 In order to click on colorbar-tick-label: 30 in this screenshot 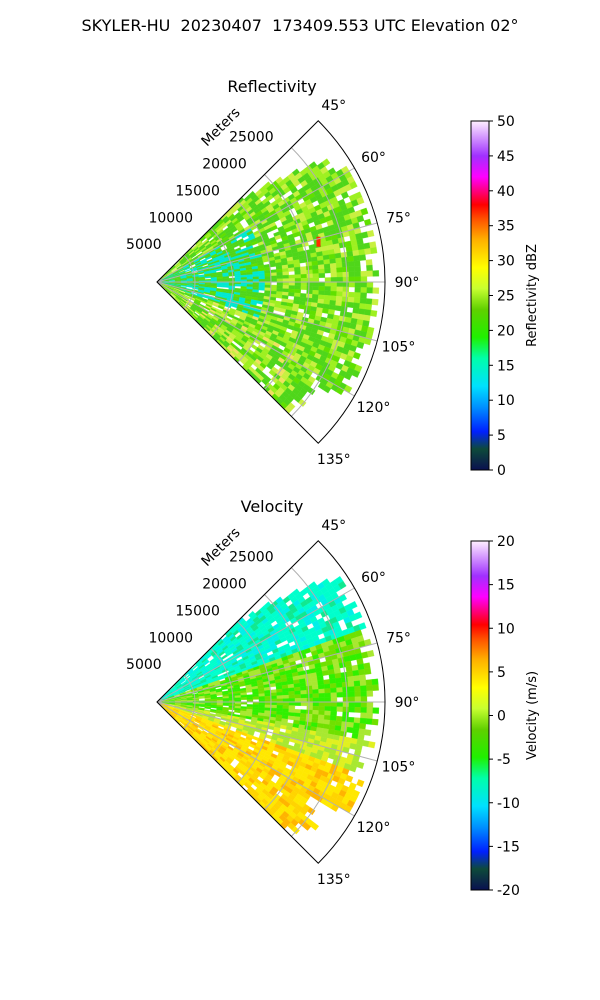, I will do `click(506, 262)`.